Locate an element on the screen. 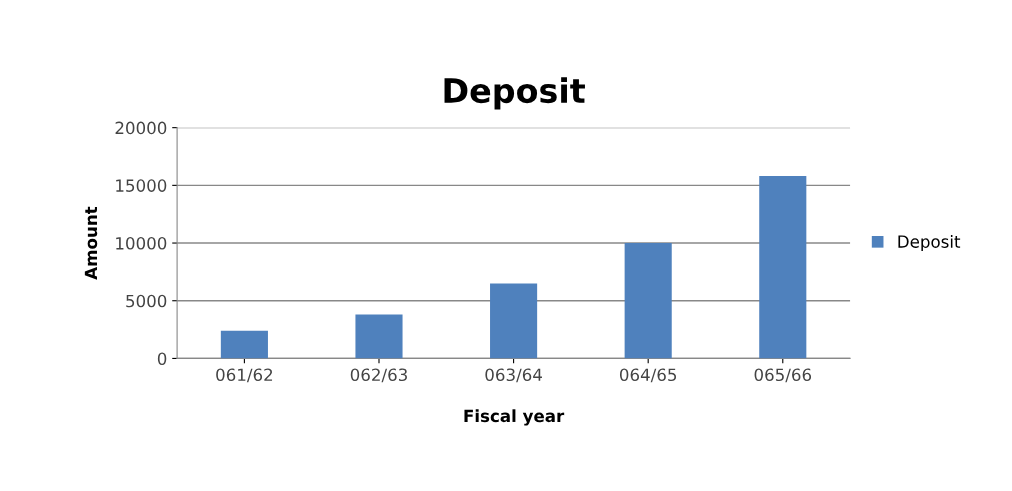 The image size is (1012, 491). x-tick-label: 061/62 is located at coordinates (244, 375).